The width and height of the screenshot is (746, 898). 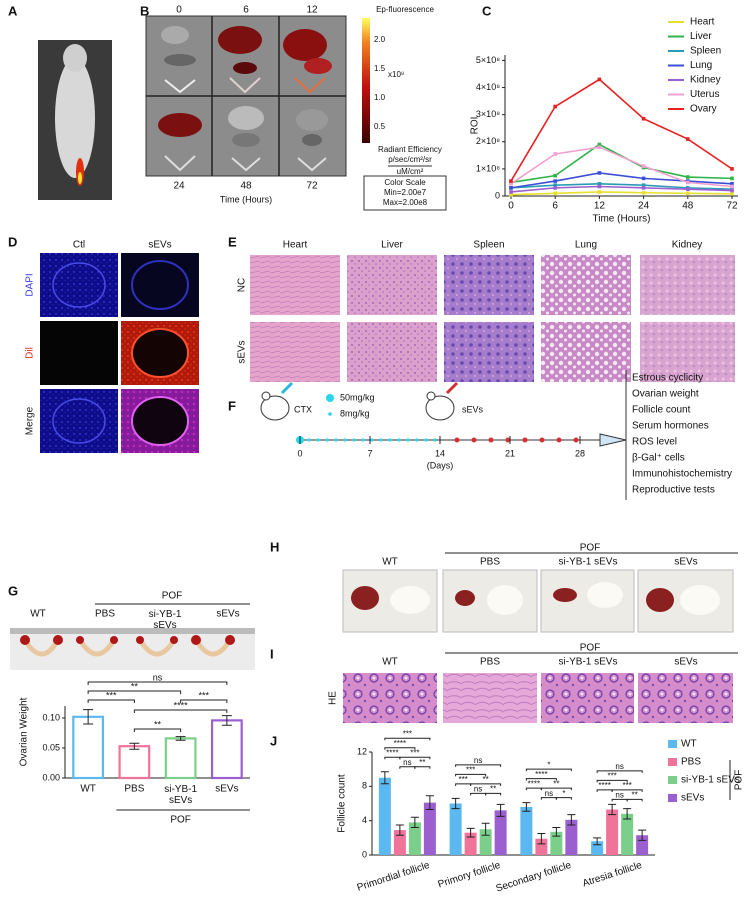 I want to click on fluorescence-images, so click(x=119, y=353).